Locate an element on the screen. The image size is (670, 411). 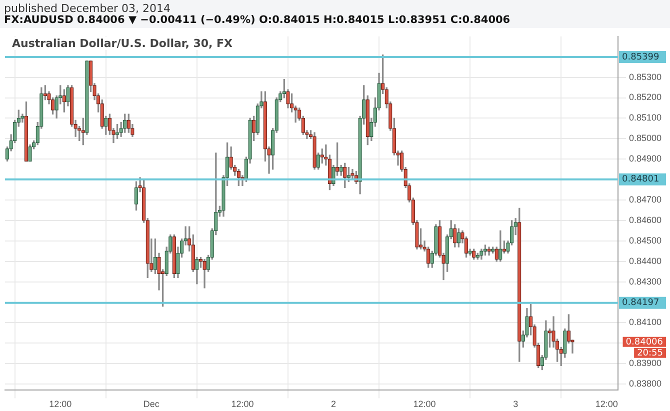
y-tick-label: 0.84100 is located at coordinates (645, 322).